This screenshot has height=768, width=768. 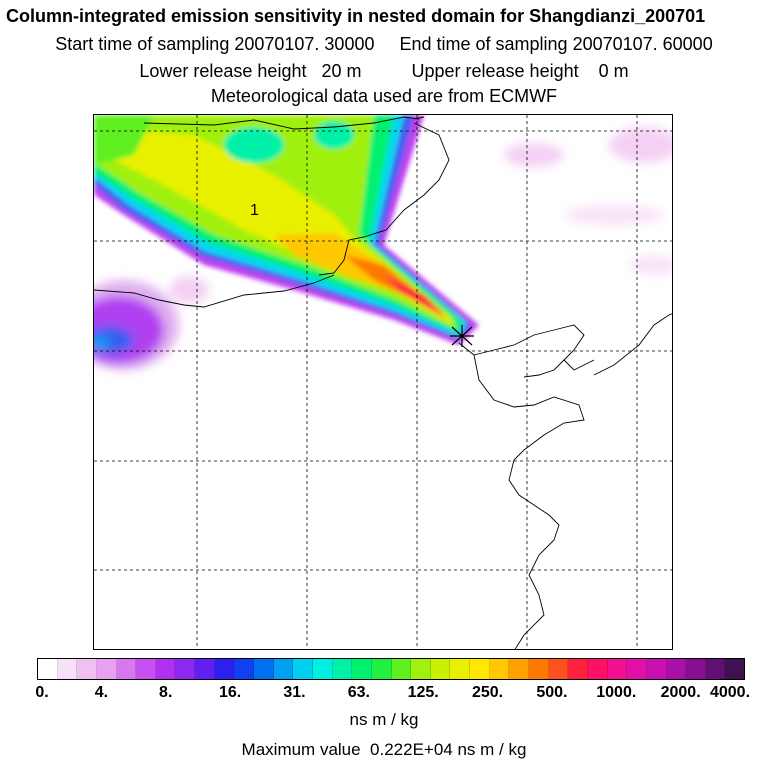 What do you see at coordinates (552, 692) in the screenshot?
I see `colorbar-tick-label: 500.` at bounding box center [552, 692].